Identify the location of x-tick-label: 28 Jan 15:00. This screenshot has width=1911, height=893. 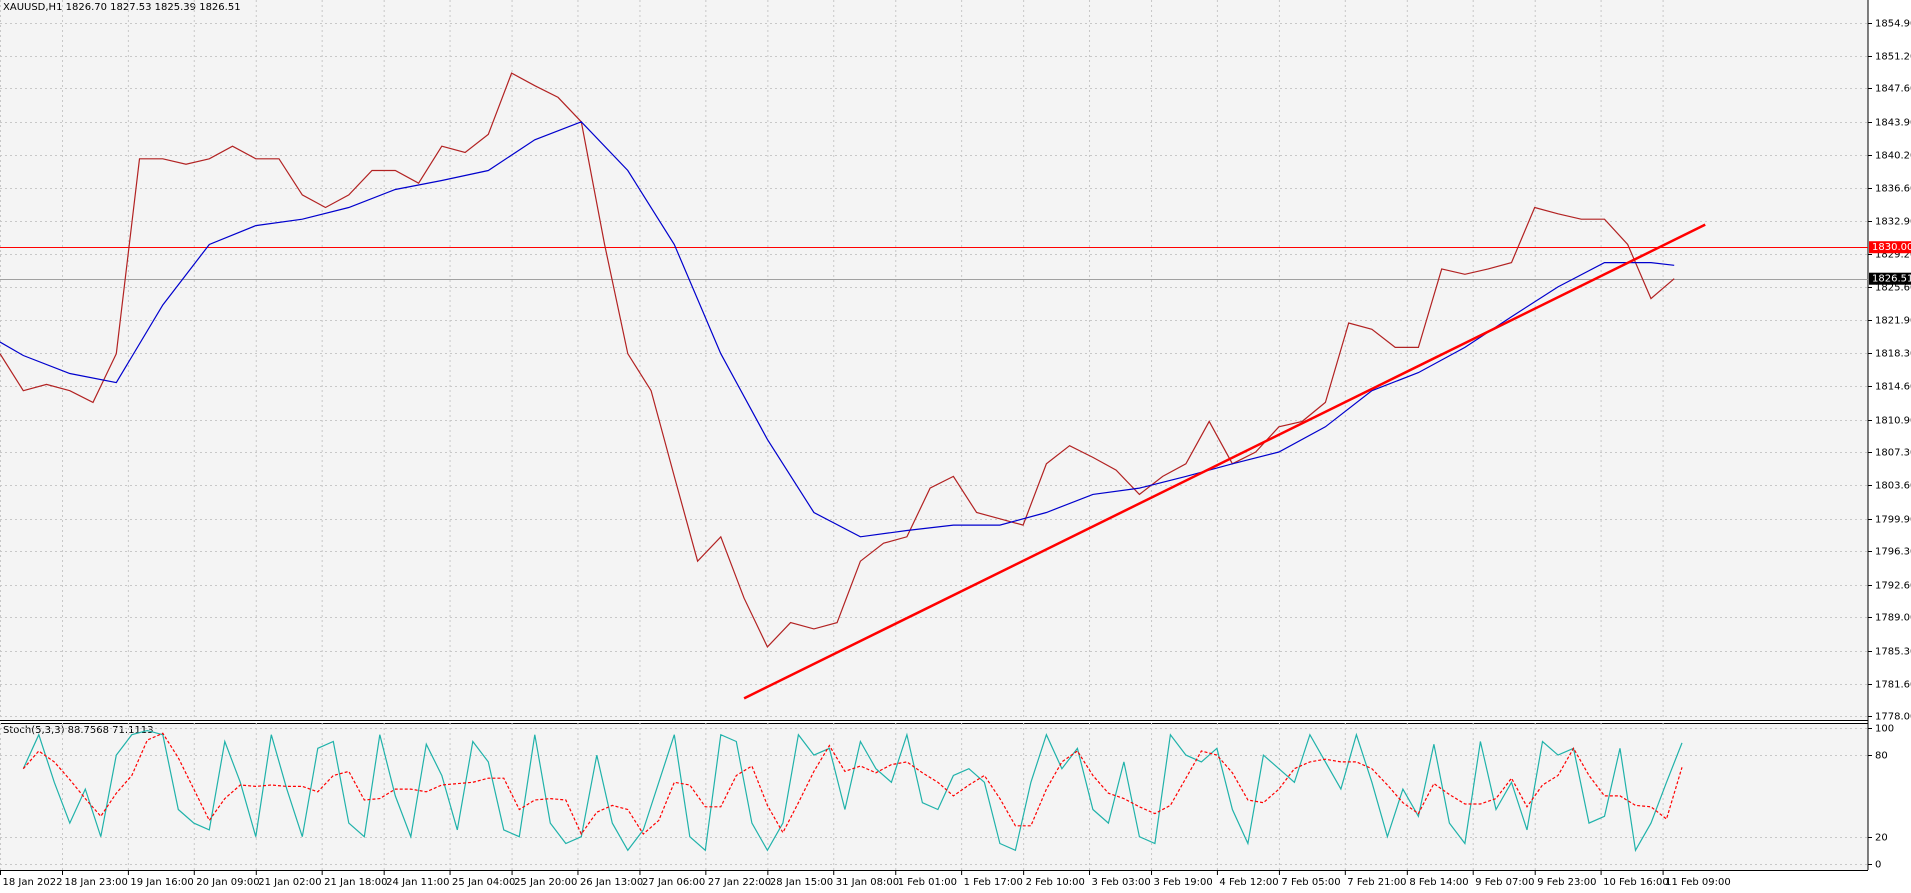
(801, 882).